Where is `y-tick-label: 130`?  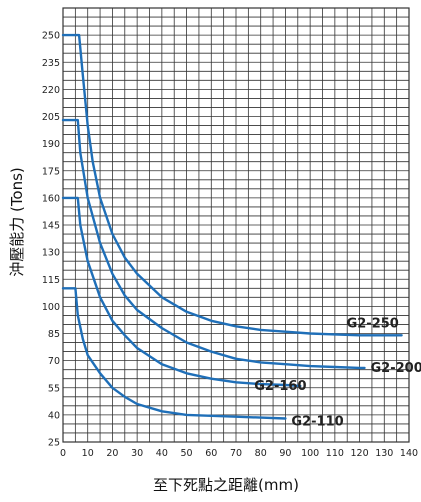
y-tick-label: 130 is located at coordinates (51, 253).